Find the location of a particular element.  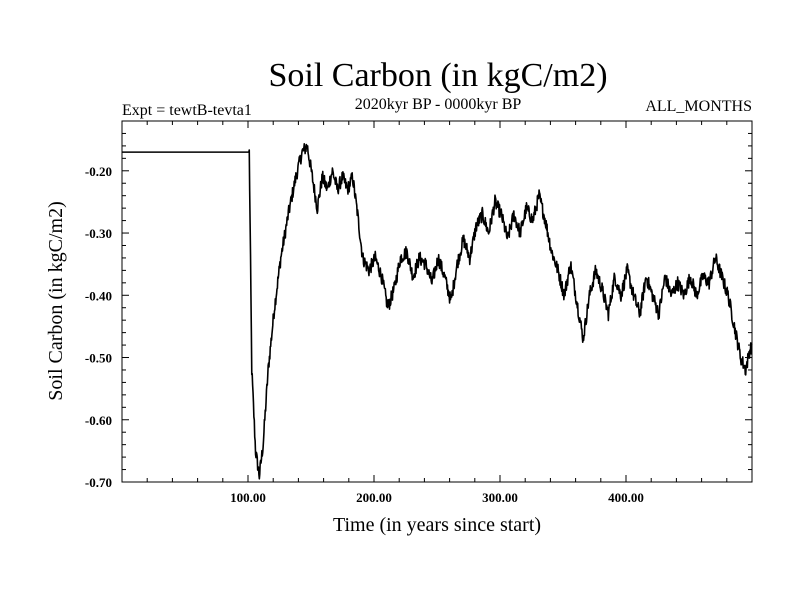

x-tick-label: 100.00 is located at coordinates (248, 497).